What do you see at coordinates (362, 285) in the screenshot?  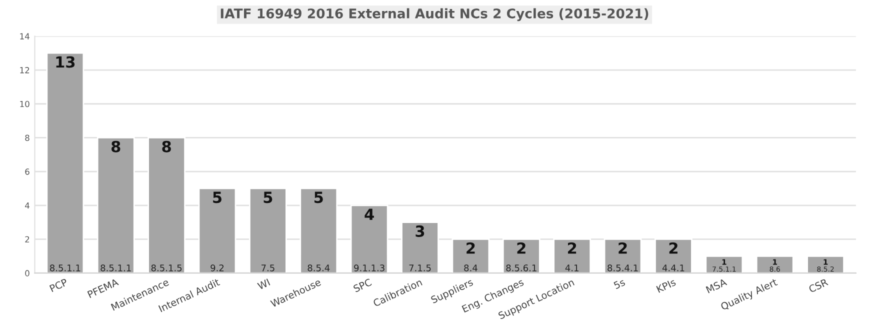 I see `x-tick-label: SPC` at bounding box center [362, 285].